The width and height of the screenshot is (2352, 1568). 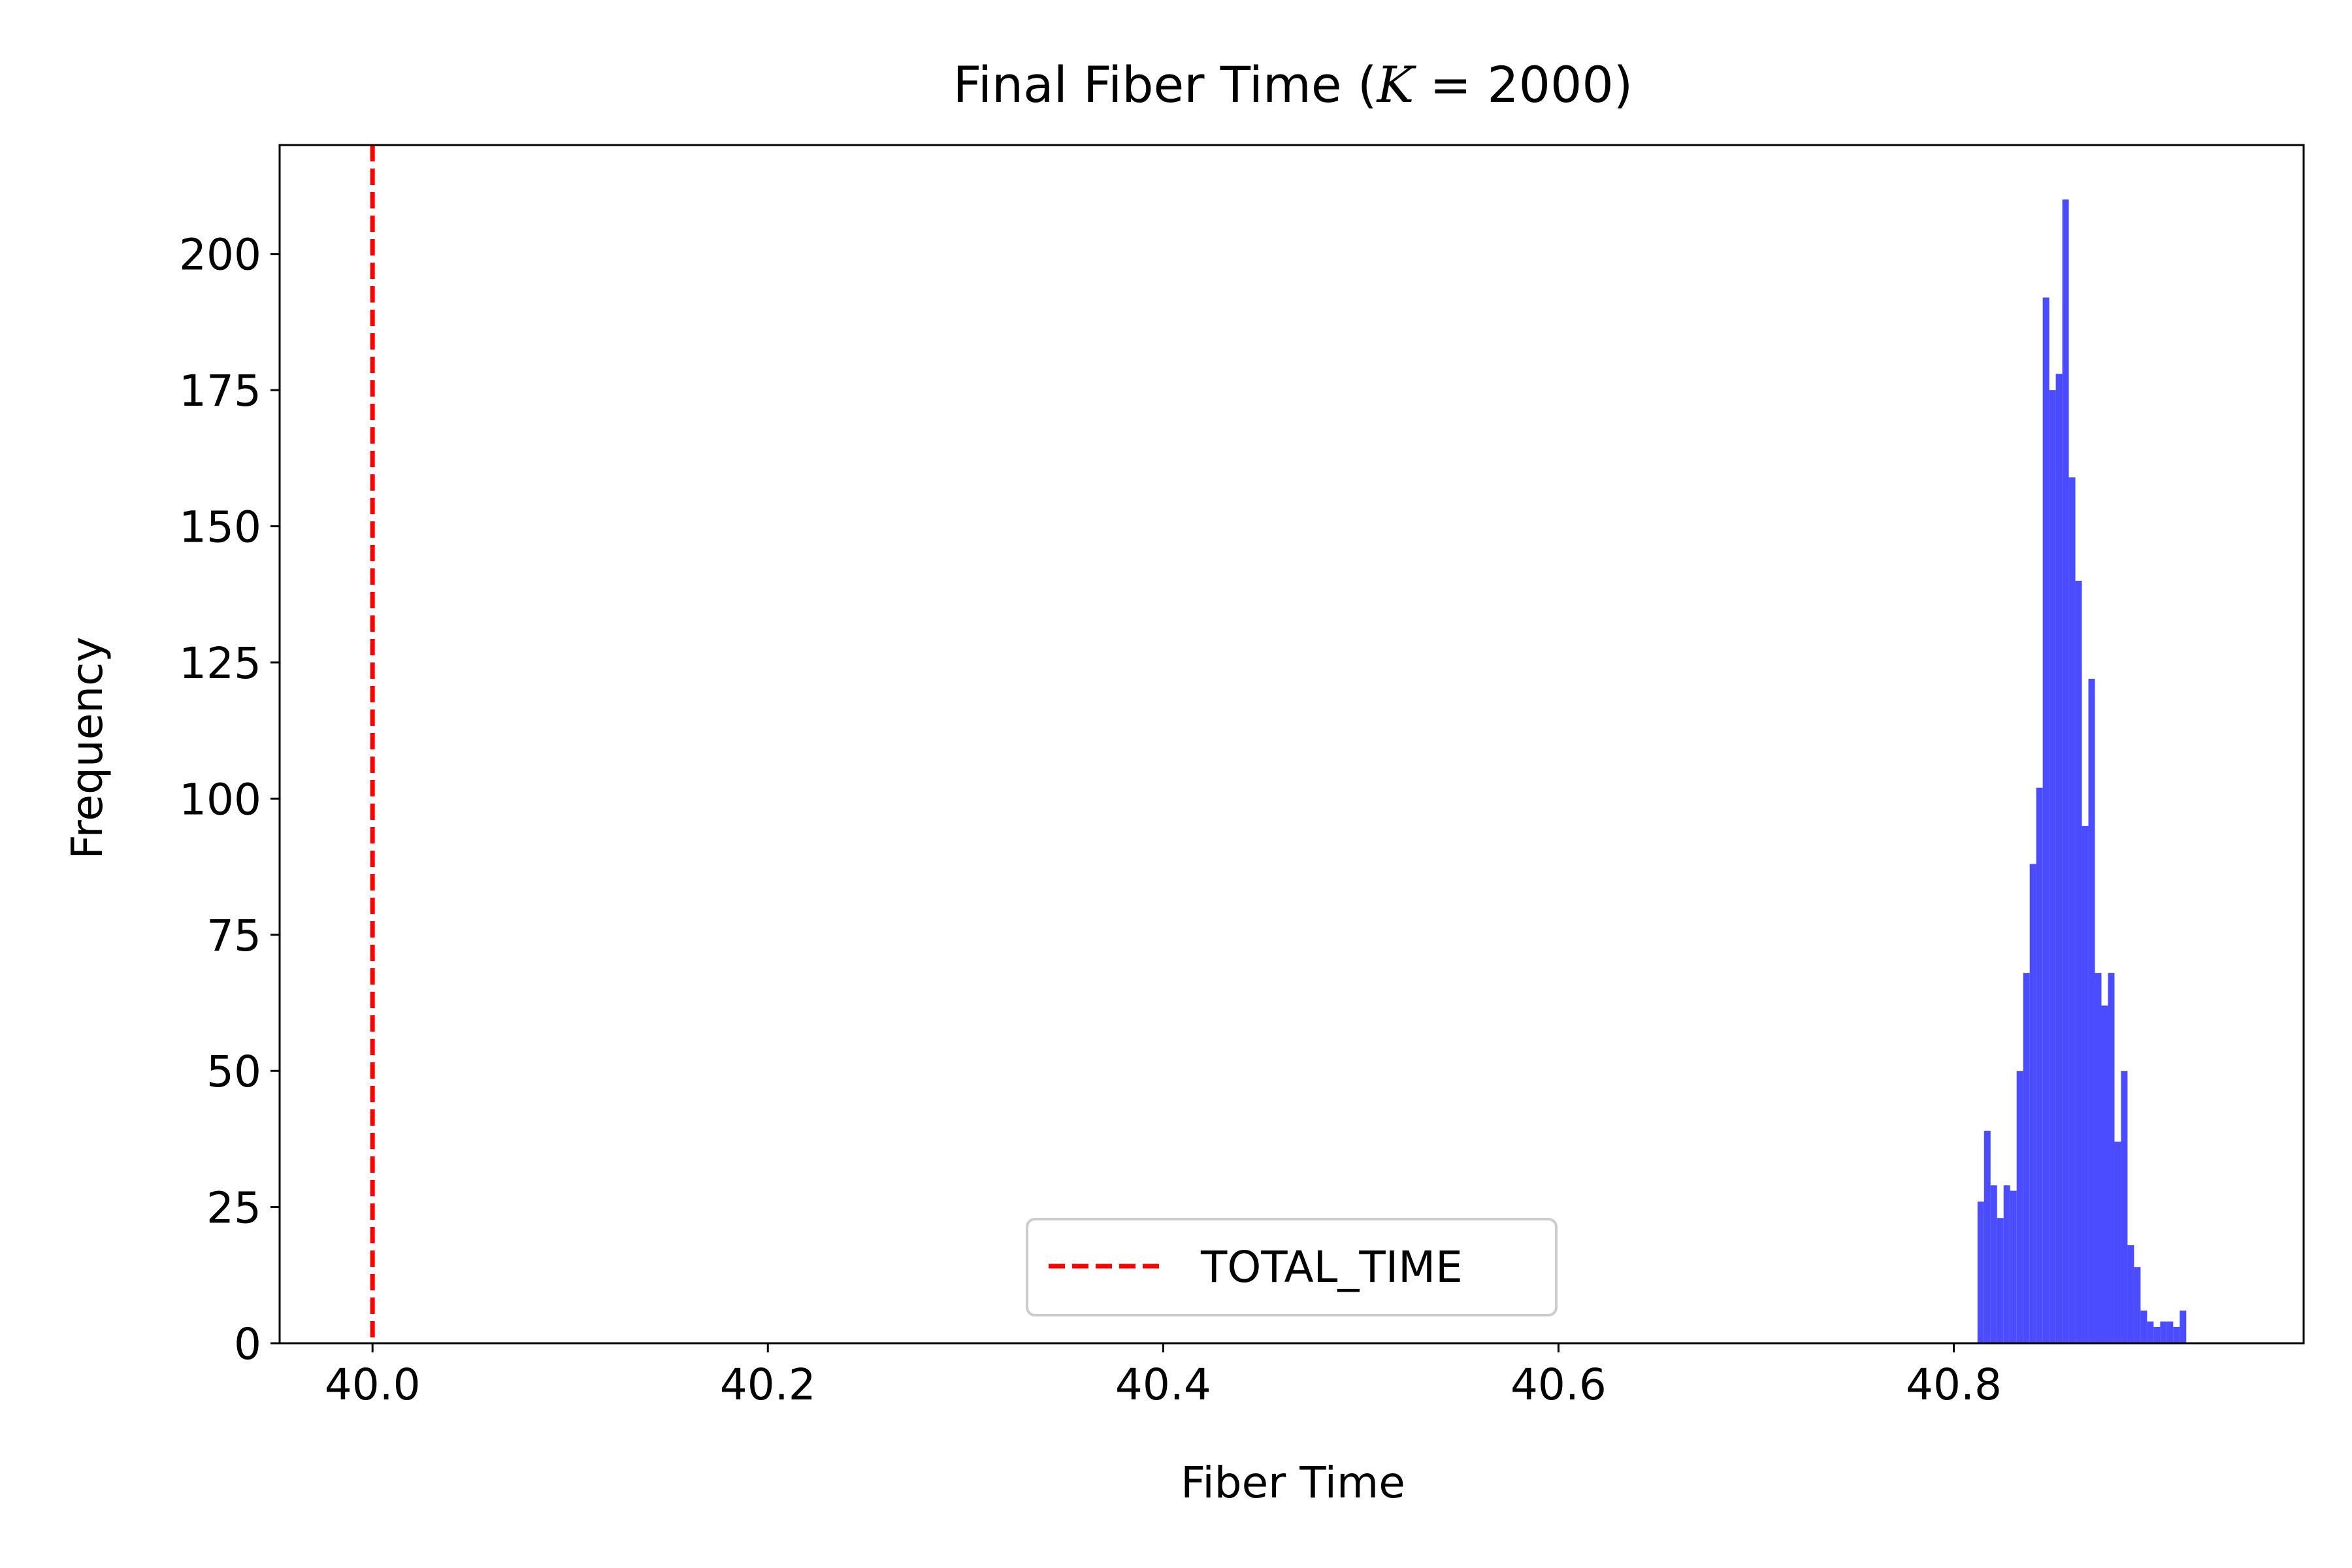 What do you see at coordinates (1165, 85) in the screenshot?
I see `chart-title-text: Final Fiber Time (` at bounding box center [1165, 85].